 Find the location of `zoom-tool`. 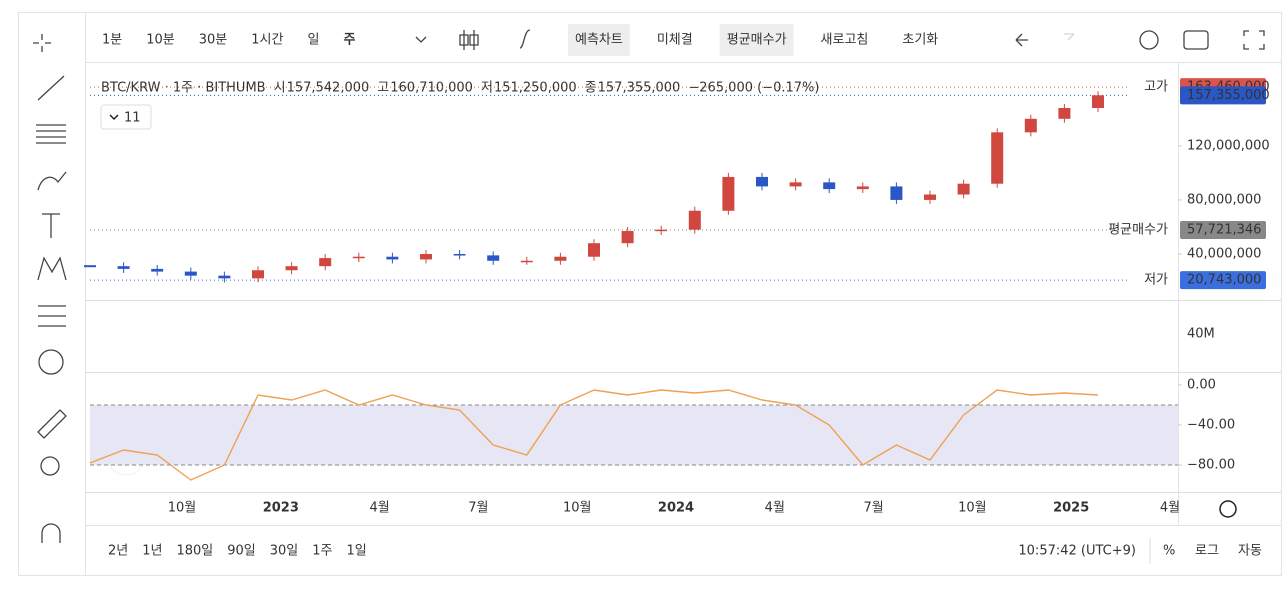

zoom-tool is located at coordinates (50, 466).